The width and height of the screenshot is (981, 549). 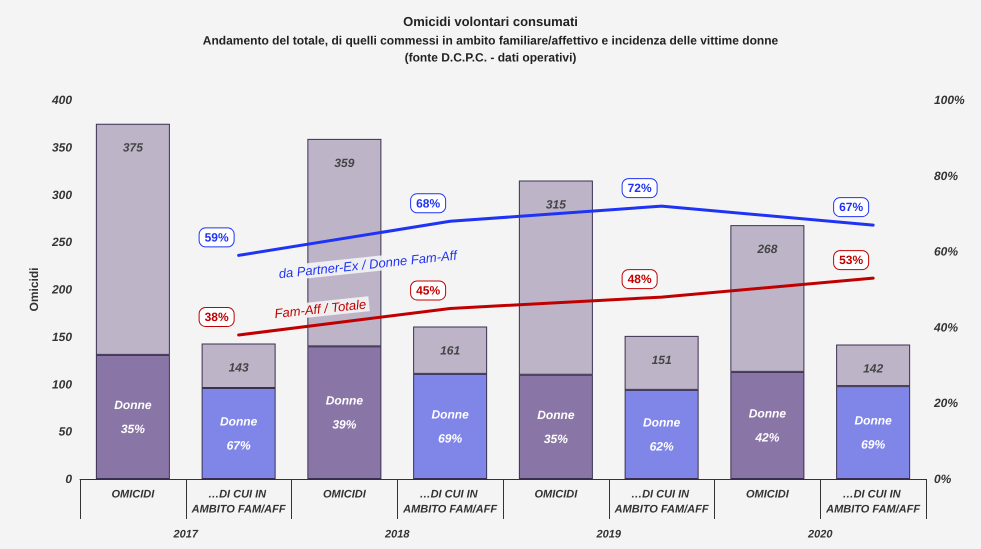 I want to click on y-axis-title: Omicidi, so click(x=34, y=289).